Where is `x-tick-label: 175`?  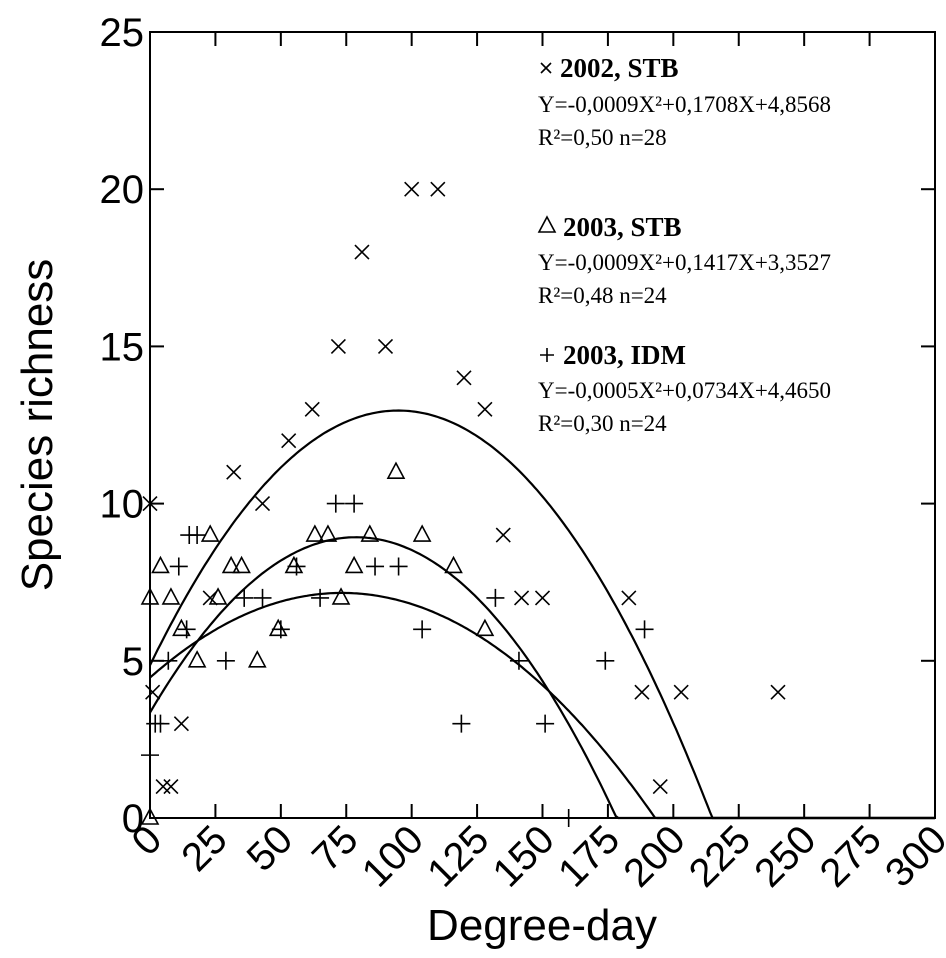
x-tick-label: 175 is located at coordinates (589, 856).